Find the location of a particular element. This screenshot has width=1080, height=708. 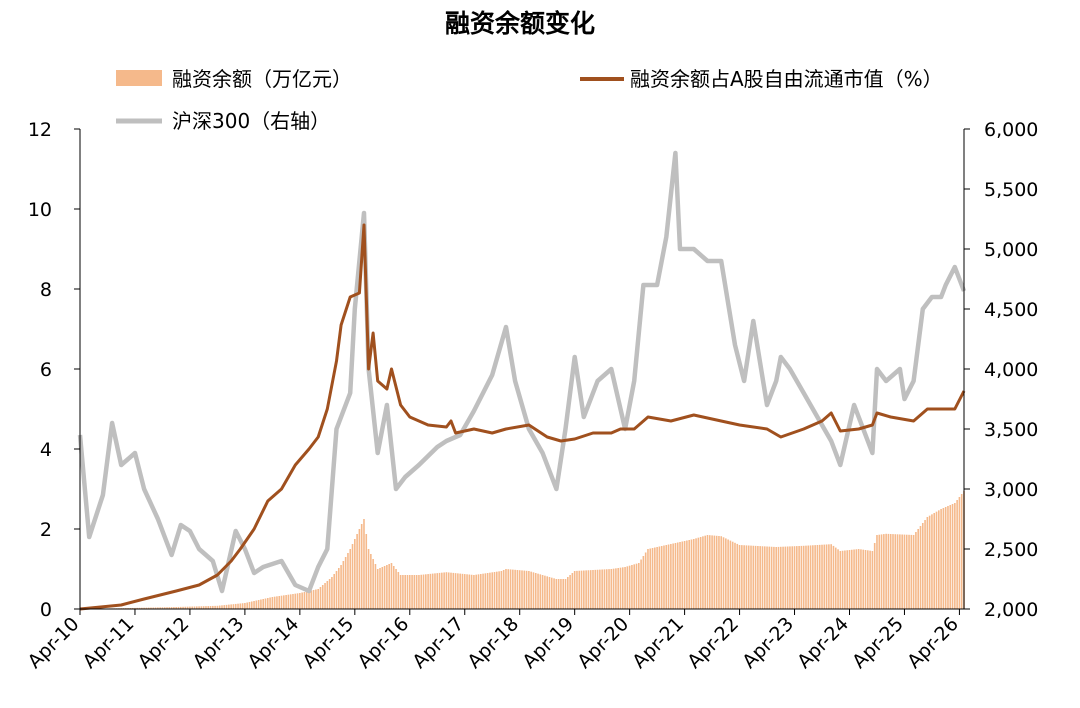

legend-label-margin-balance: 融资余额（万亿元） is located at coordinates (262, 79).